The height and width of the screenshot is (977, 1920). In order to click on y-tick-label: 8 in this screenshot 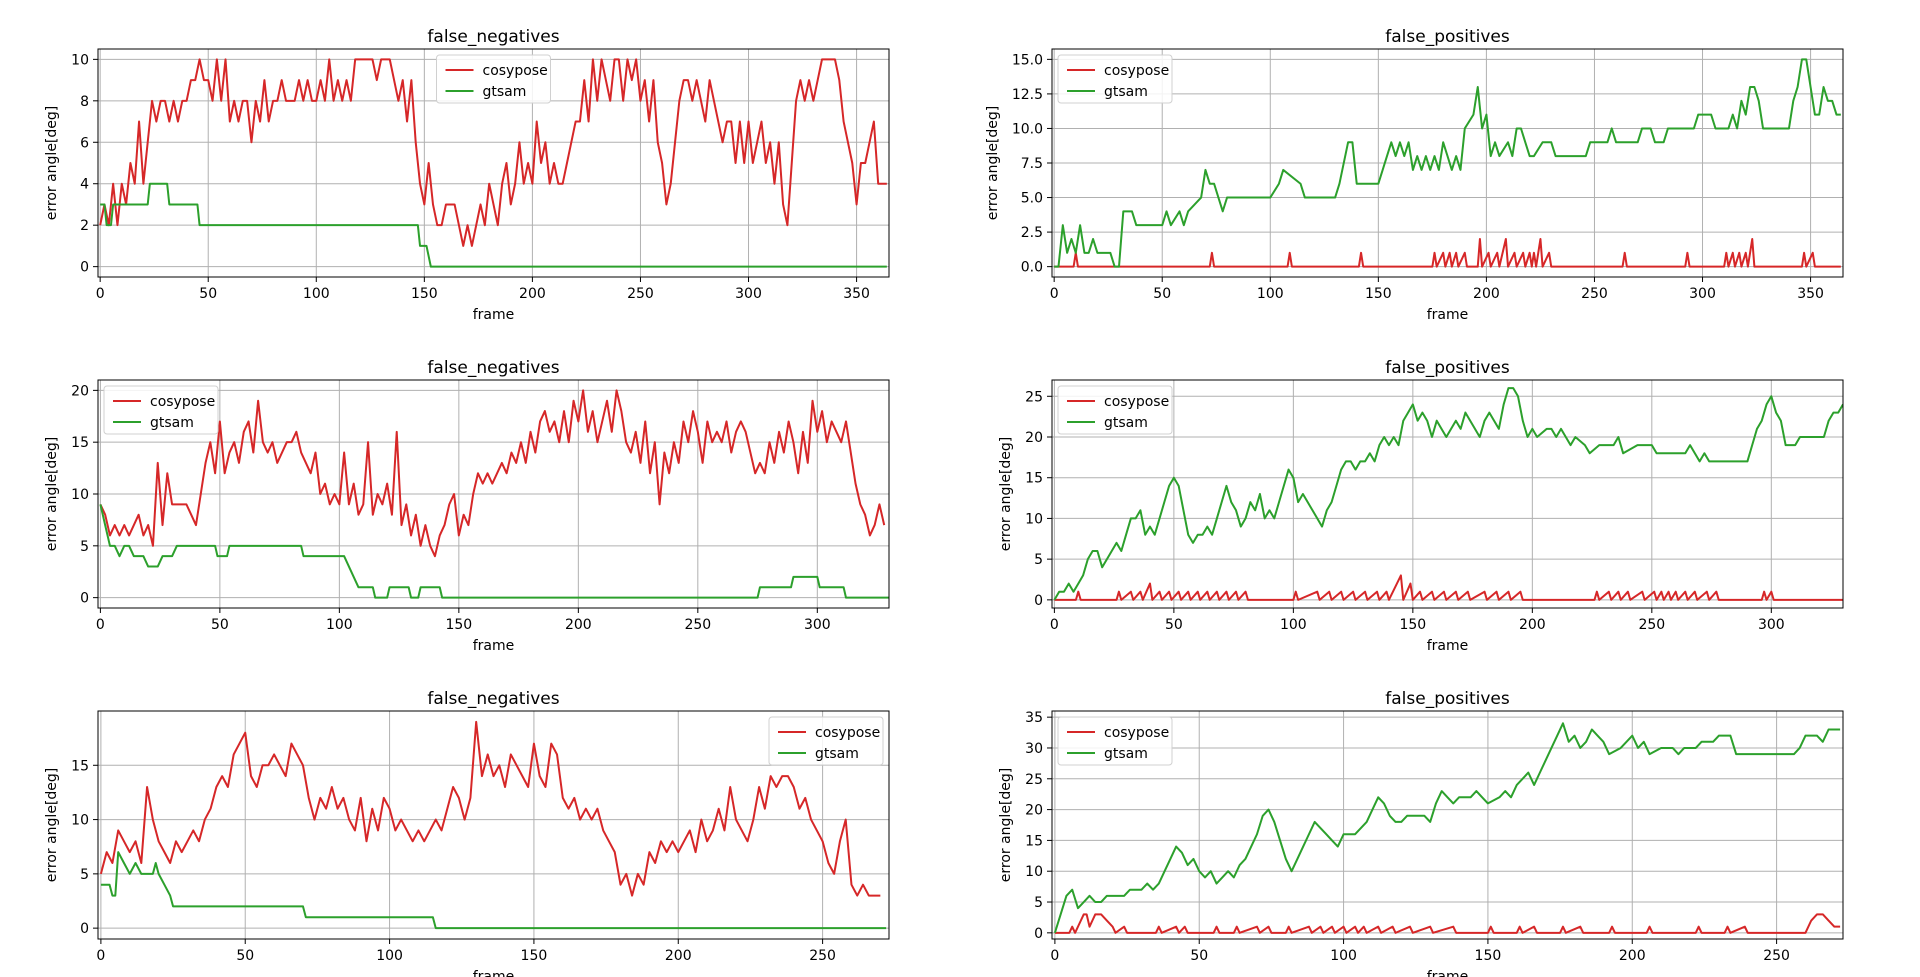, I will do `click(84, 102)`.